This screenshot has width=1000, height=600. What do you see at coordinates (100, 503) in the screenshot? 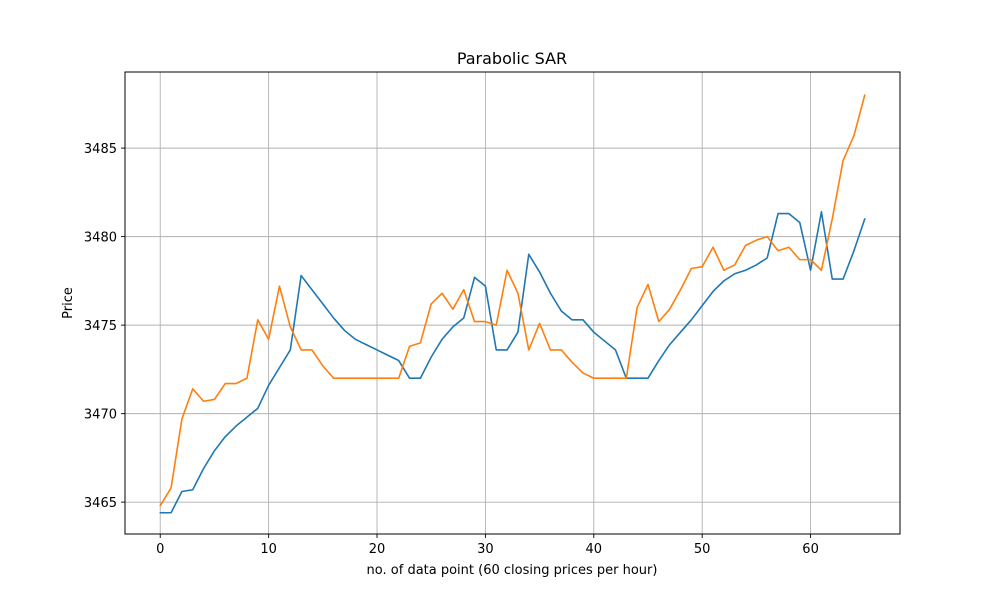
I see `y-tick-label: 3465` at bounding box center [100, 503].